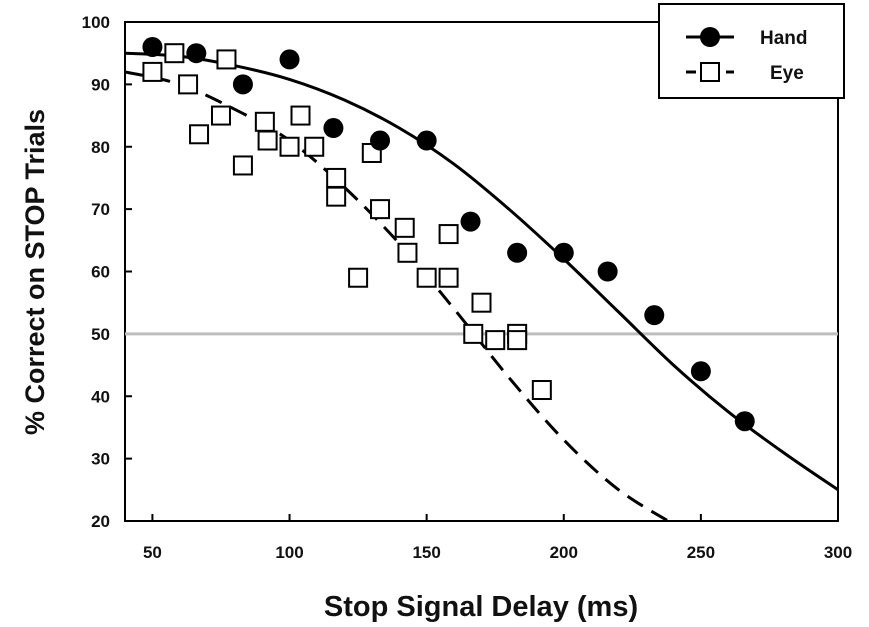  What do you see at coordinates (710, 37) in the screenshot?
I see `legend-hand-marker` at bounding box center [710, 37].